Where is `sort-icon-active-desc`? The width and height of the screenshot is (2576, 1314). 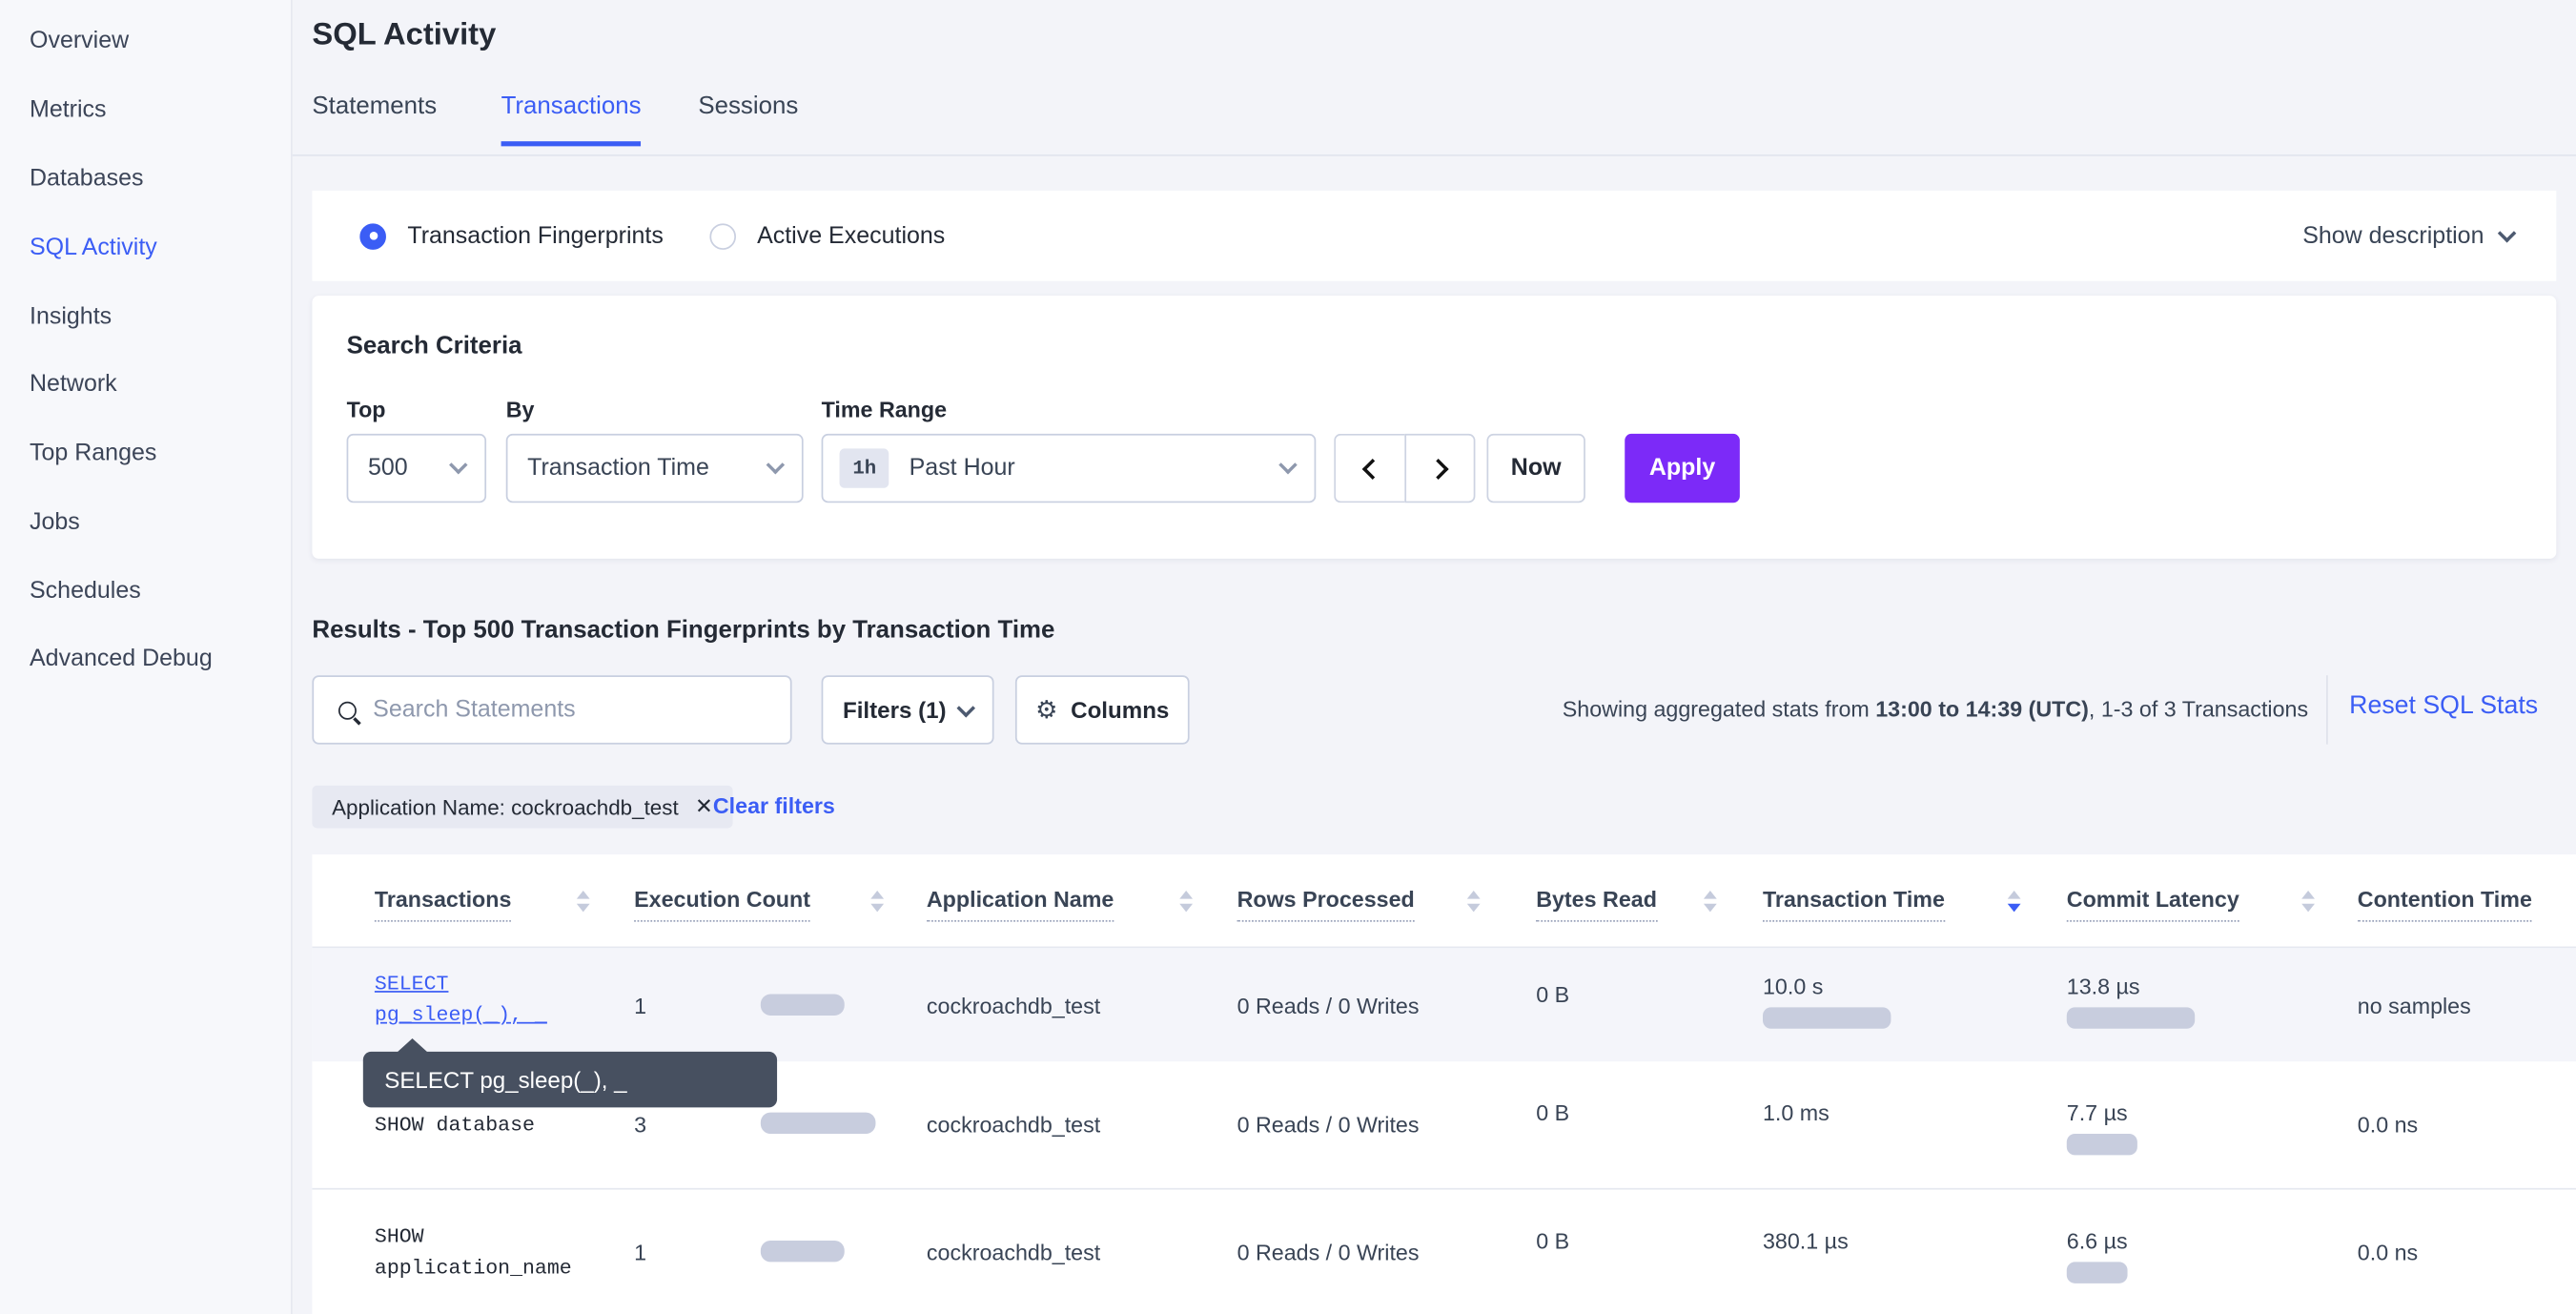 sort-icon-active-desc is located at coordinates (2014, 901).